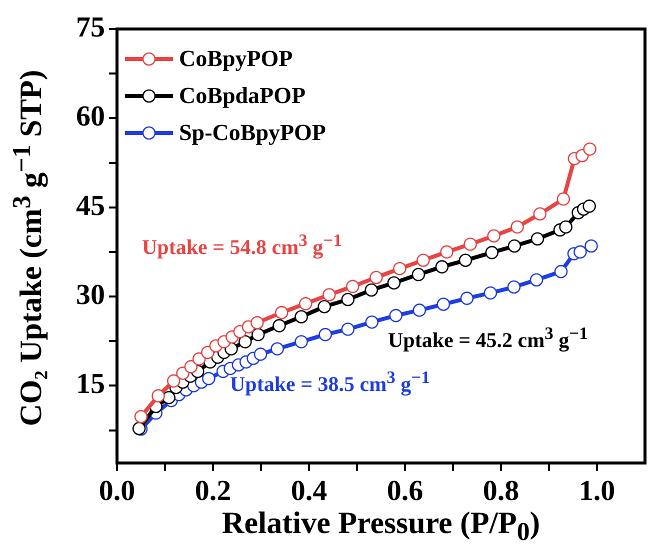  What do you see at coordinates (309, 490) in the screenshot?
I see `x-tick-label: 0.4` at bounding box center [309, 490].